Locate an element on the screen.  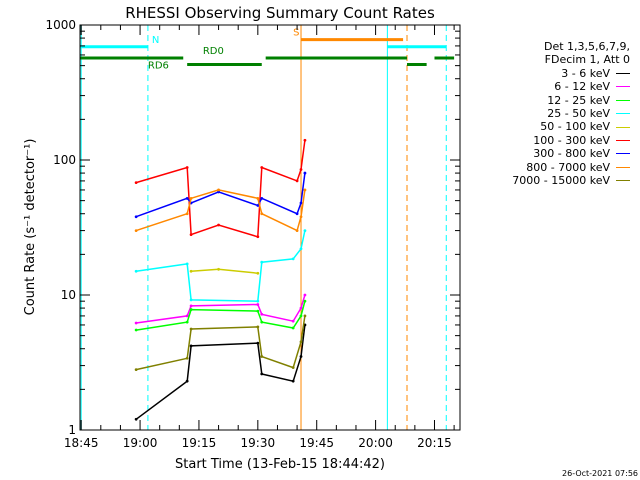
y-tick-label-2: 100 is located at coordinates (64, 160).